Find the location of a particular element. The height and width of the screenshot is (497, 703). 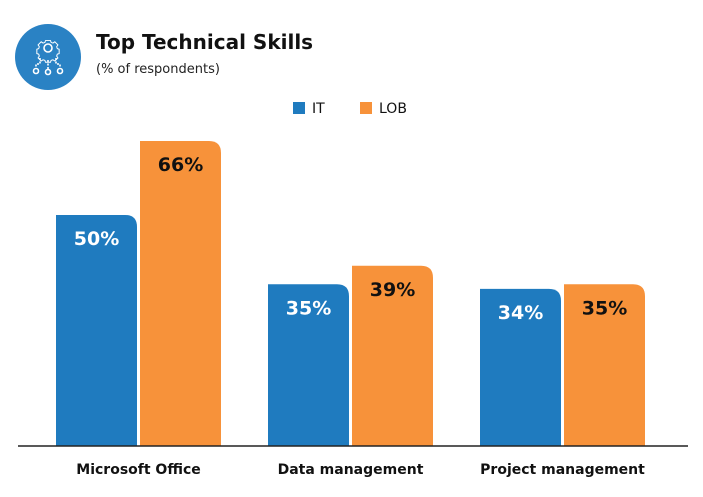

data-label: 66% is located at coordinates (180, 165).